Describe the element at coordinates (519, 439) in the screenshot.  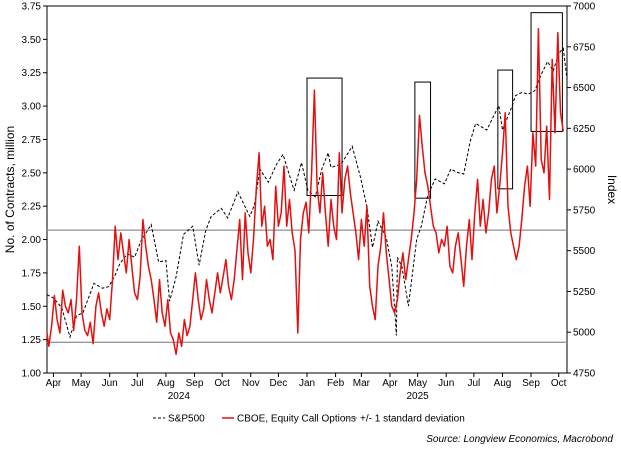
I see `source-note: Source: Longview Economics, Macrobond` at that location.